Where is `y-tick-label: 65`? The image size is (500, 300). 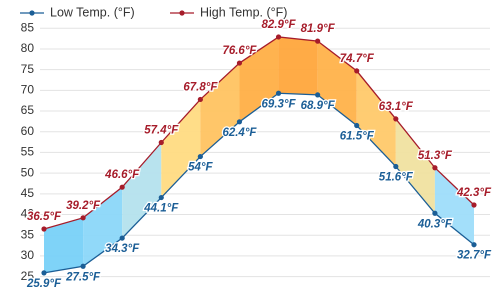
y-tick-label: 65 is located at coordinates (28, 110).